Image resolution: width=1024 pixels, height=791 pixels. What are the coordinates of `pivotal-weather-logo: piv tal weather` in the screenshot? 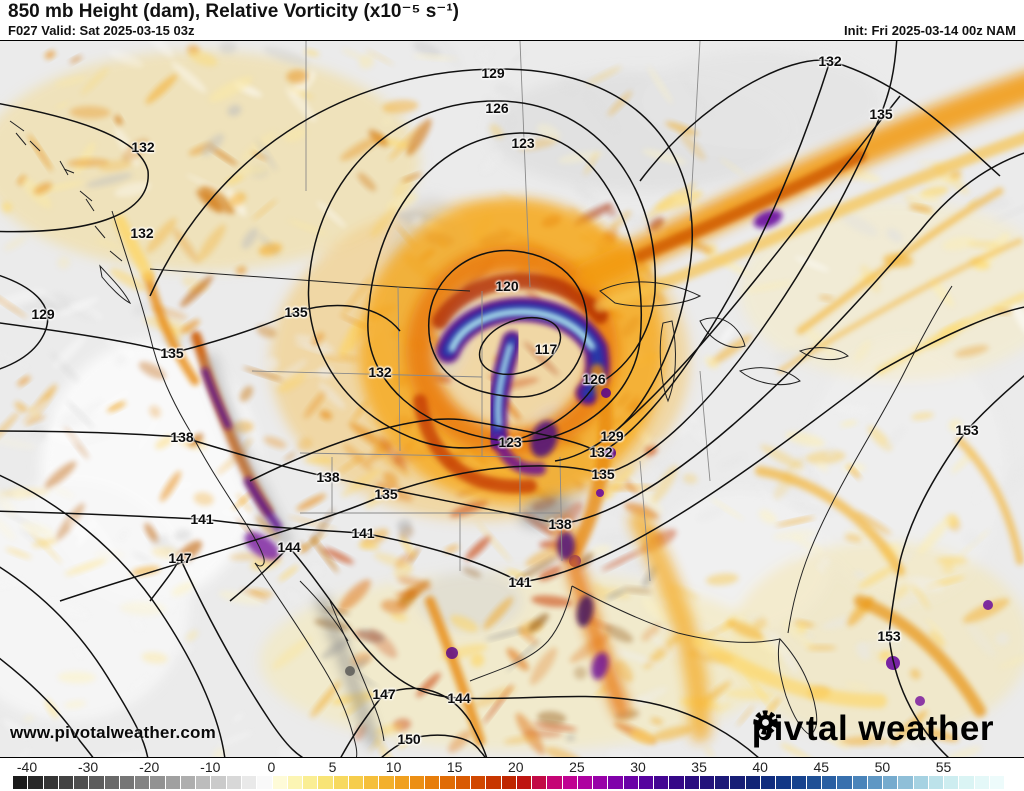 It's located at (873, 729).